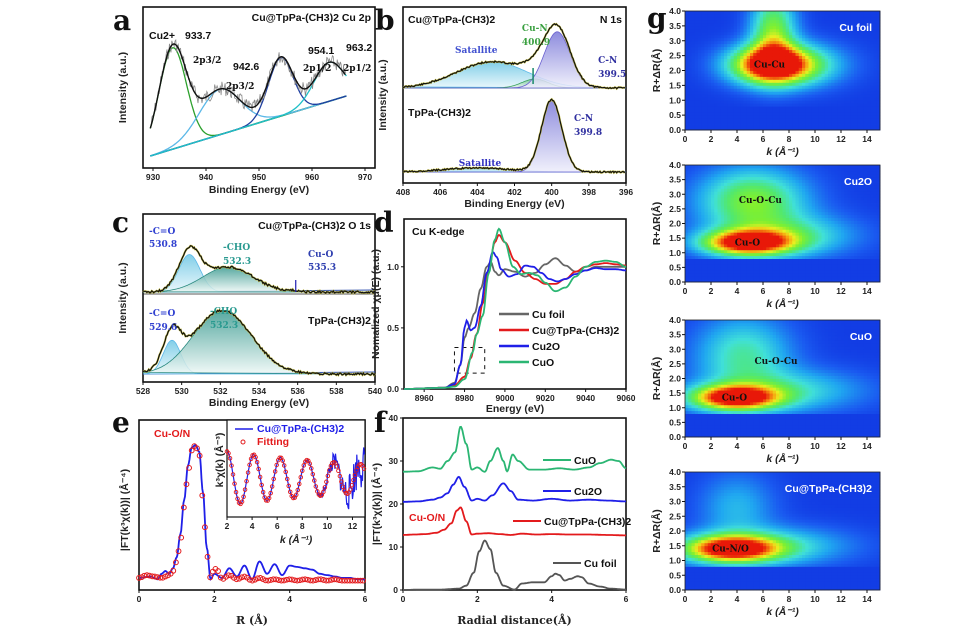  What do you see at coordinates (259, 177) in the screenshot?
I see `x-tick-label: 950` at bounding box center [259, 177].